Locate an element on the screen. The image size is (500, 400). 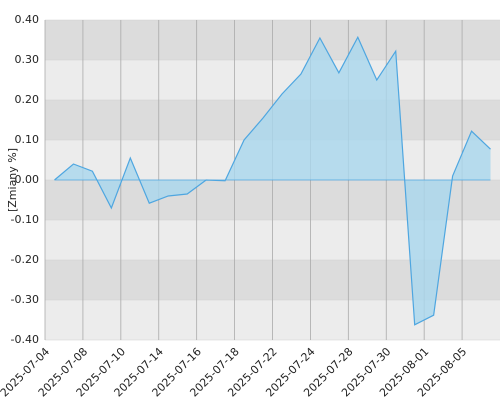
y-tick-label: 0.20 is located at coordinates (27, 99).